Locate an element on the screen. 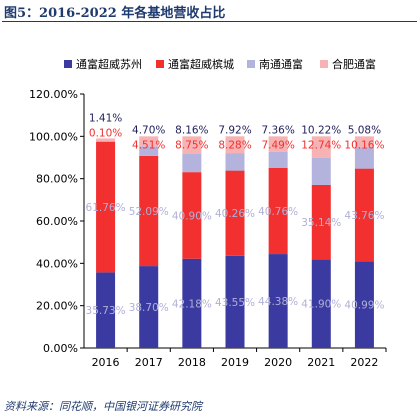  data-label-2017-series-3: 4.70% is located at coordinates (148, 130).